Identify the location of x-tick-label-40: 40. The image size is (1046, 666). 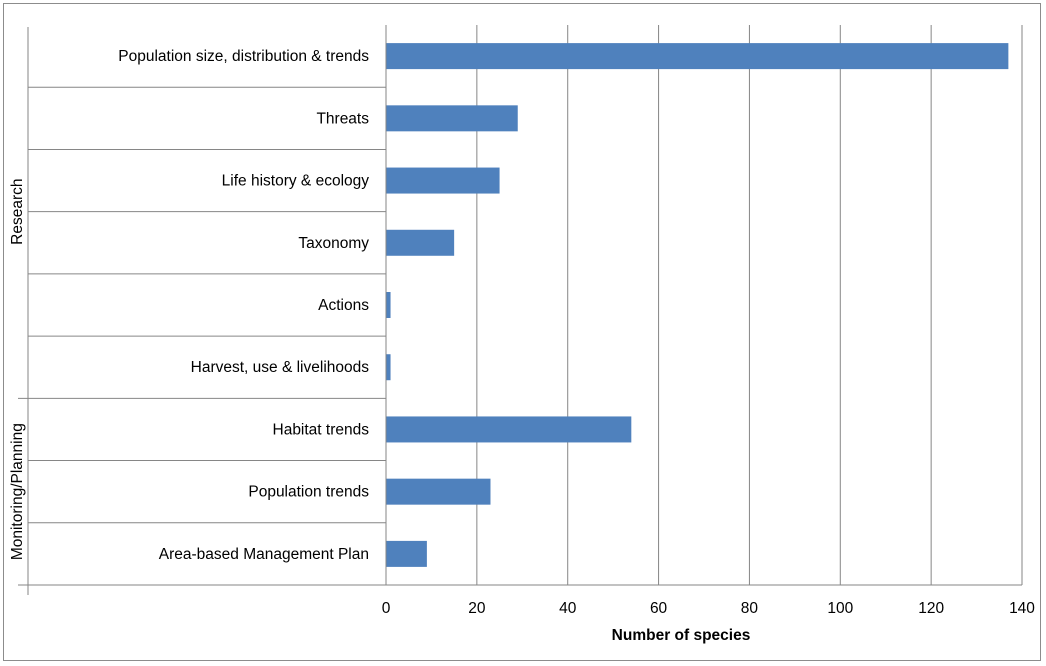
(568, 608).